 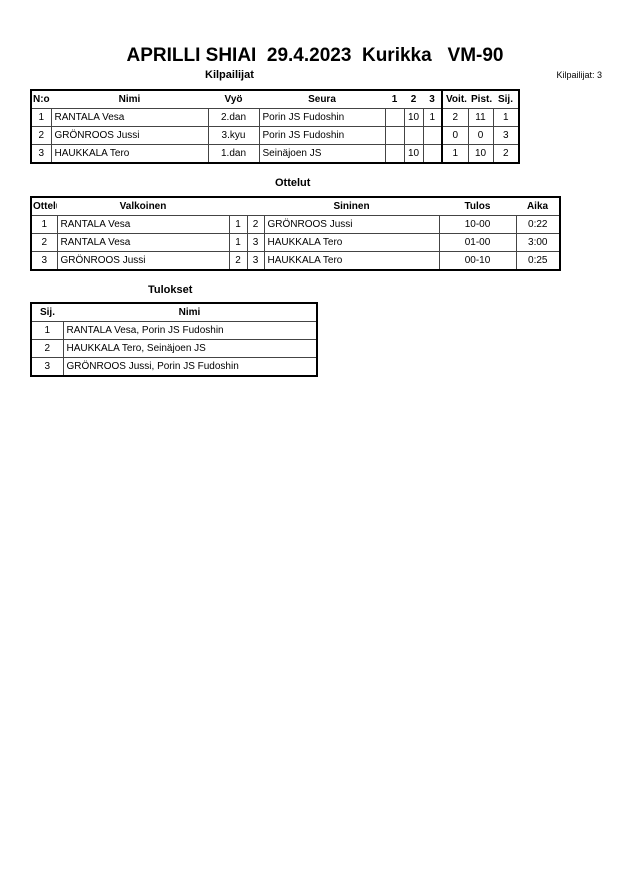 I want to click on table-cell: 01-00, so click(x=477, y=242).